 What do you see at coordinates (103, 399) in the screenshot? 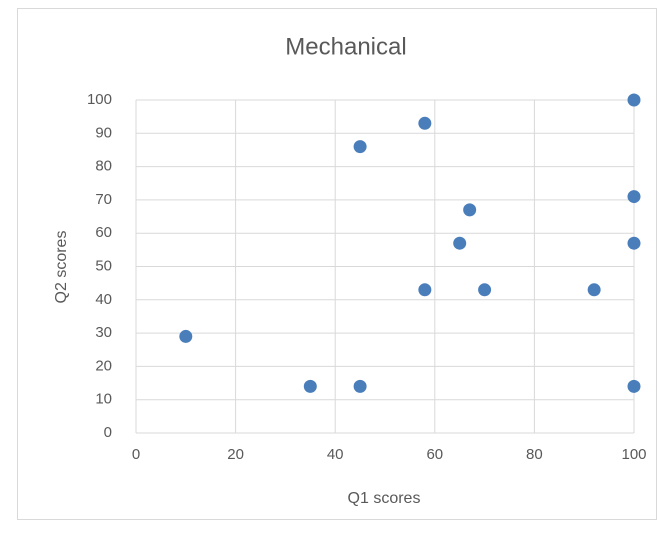
I see `y-tick-label: 10` at bounding box center [103, 399].